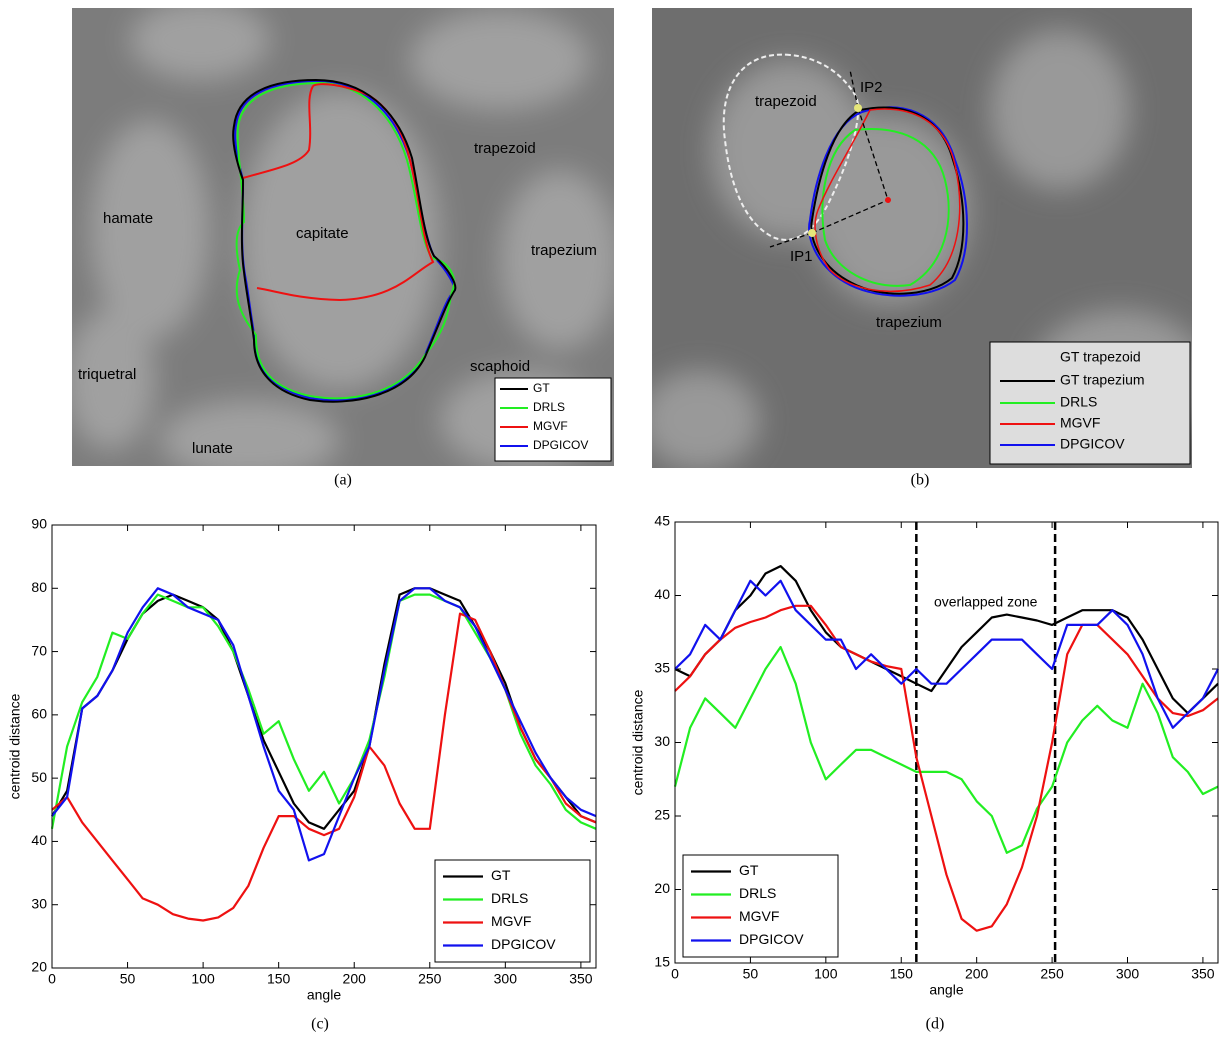  I want to click on contour-mgvf, so click(887, 200).